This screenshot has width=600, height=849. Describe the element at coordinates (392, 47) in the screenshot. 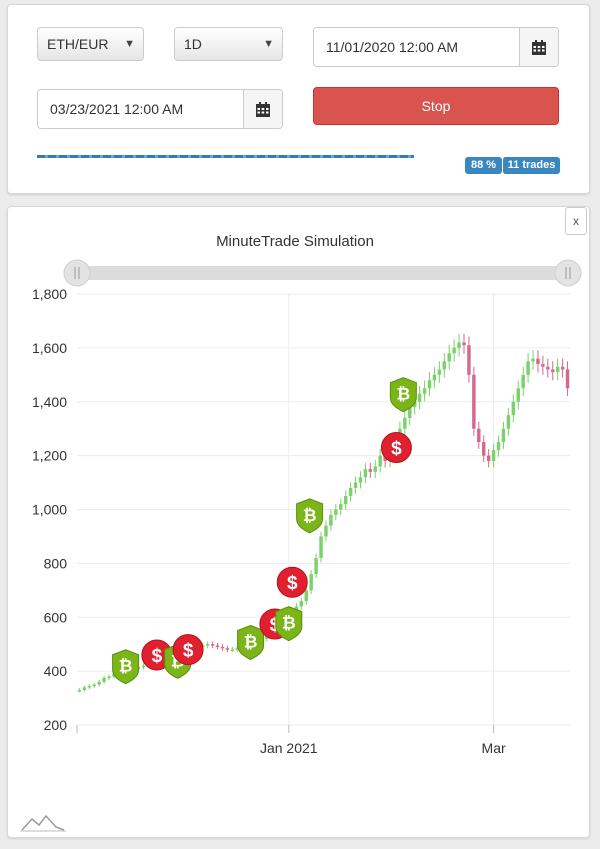

I see `start-date-value: 11/01/2020 12:00 AM` at that location.